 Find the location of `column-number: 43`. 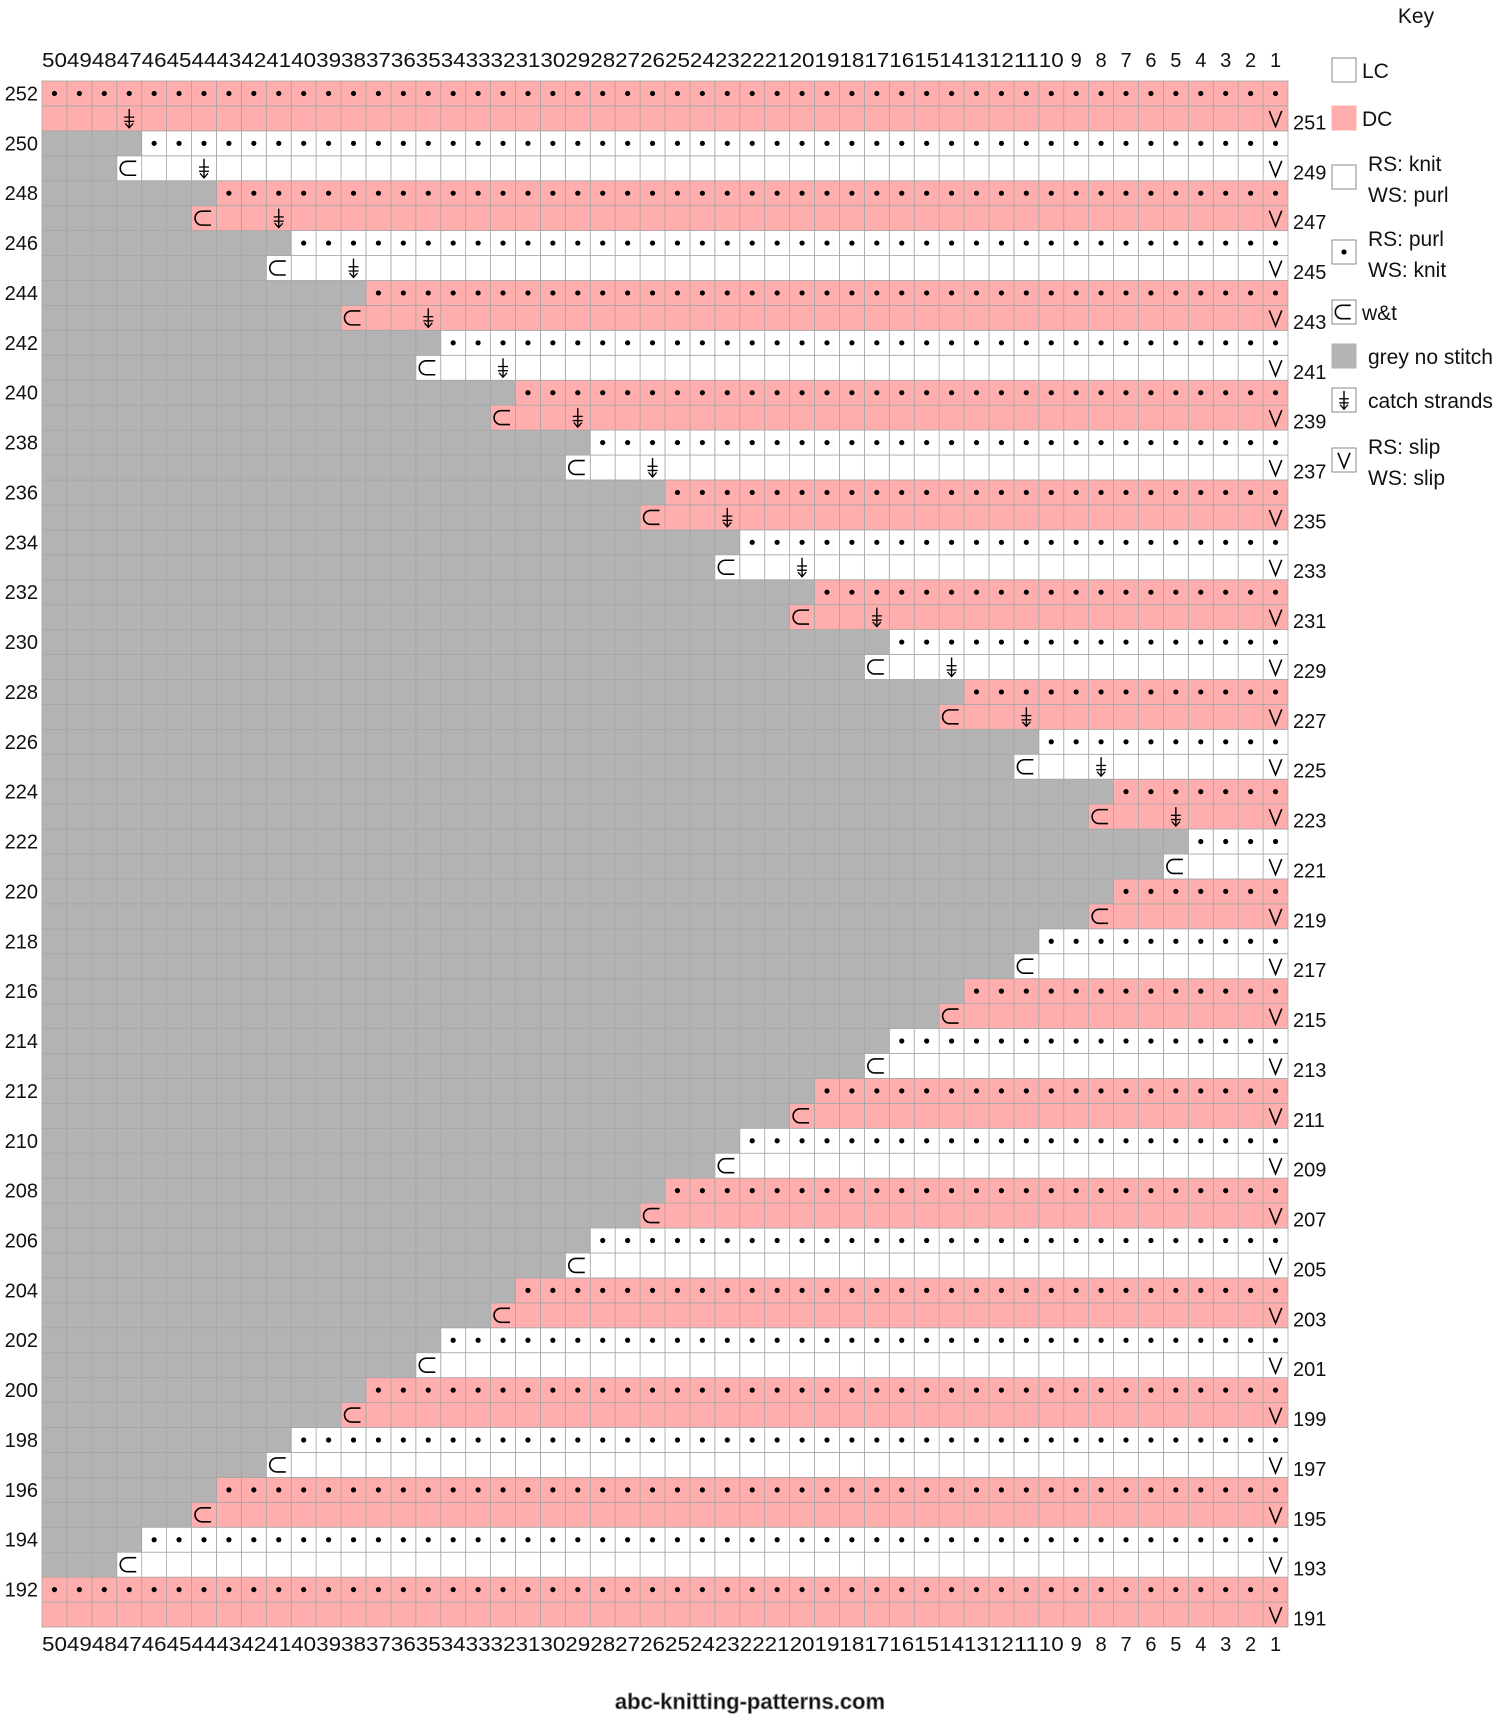

column-number: 43 is located at coordinates (228, 61).